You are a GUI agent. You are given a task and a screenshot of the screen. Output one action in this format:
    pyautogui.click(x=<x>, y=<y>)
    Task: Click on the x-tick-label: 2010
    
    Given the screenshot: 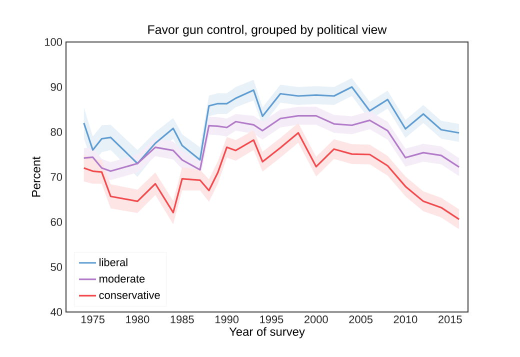 What is the action you would take?
    pyautogui.click(x=406, y=320)
    